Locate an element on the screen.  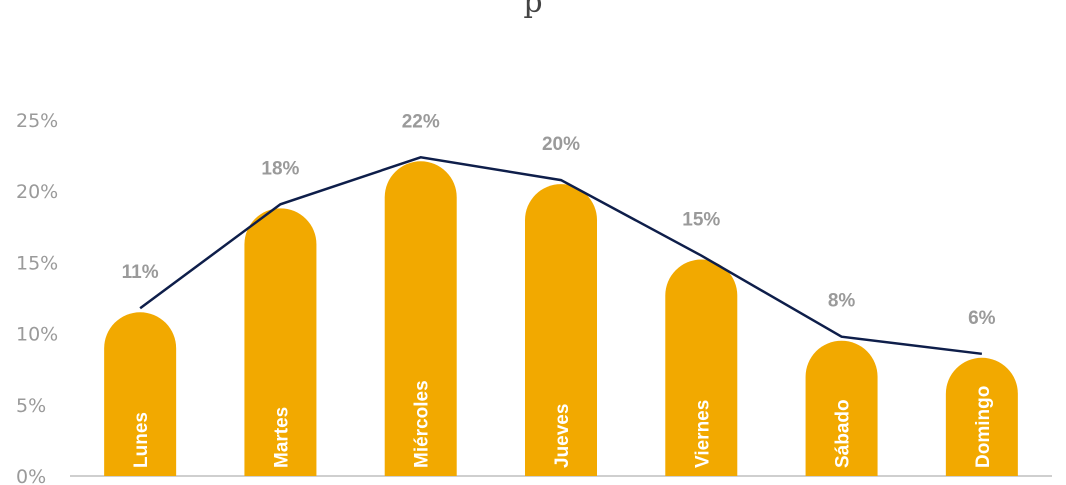
data-label: 6% is located at coordinates (982, 318).